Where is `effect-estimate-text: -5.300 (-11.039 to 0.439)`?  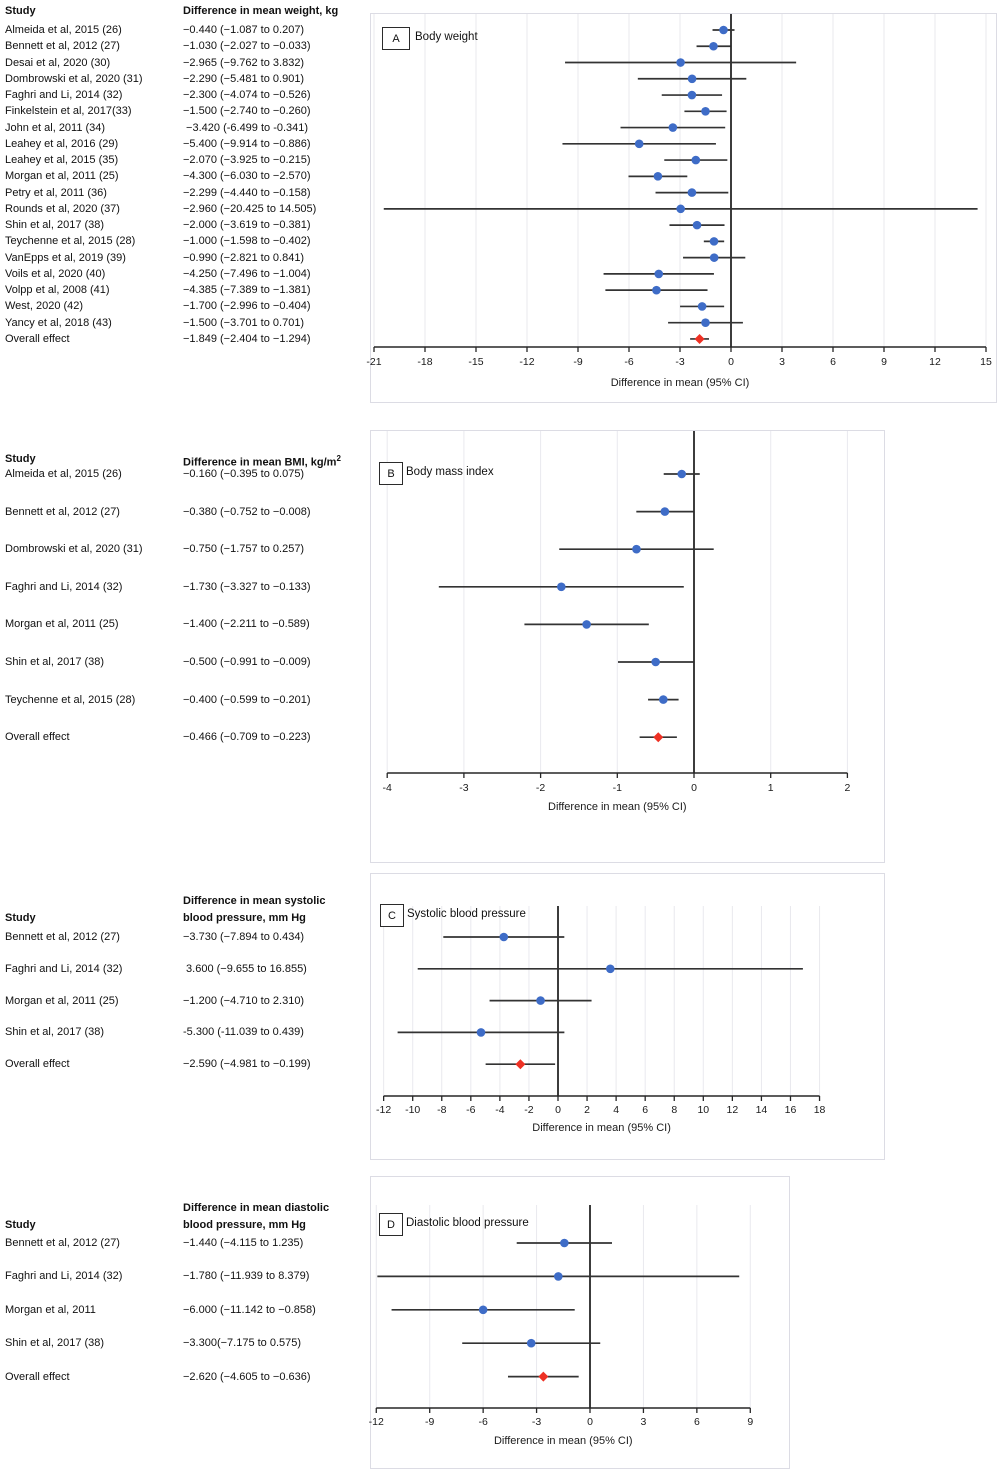 effect-estimate-text: -5.300 (-11.039 to 0.439) is located at coordinates (243, 1032).